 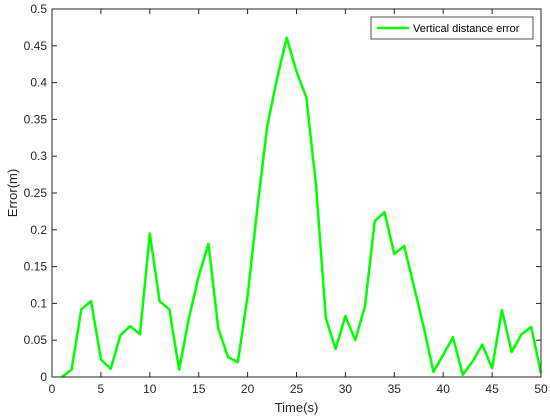 What do you see at coordinates (38, 303) in the screenshot?
I see `y-tick-label: 0.1` at bounding box center [38, 303].